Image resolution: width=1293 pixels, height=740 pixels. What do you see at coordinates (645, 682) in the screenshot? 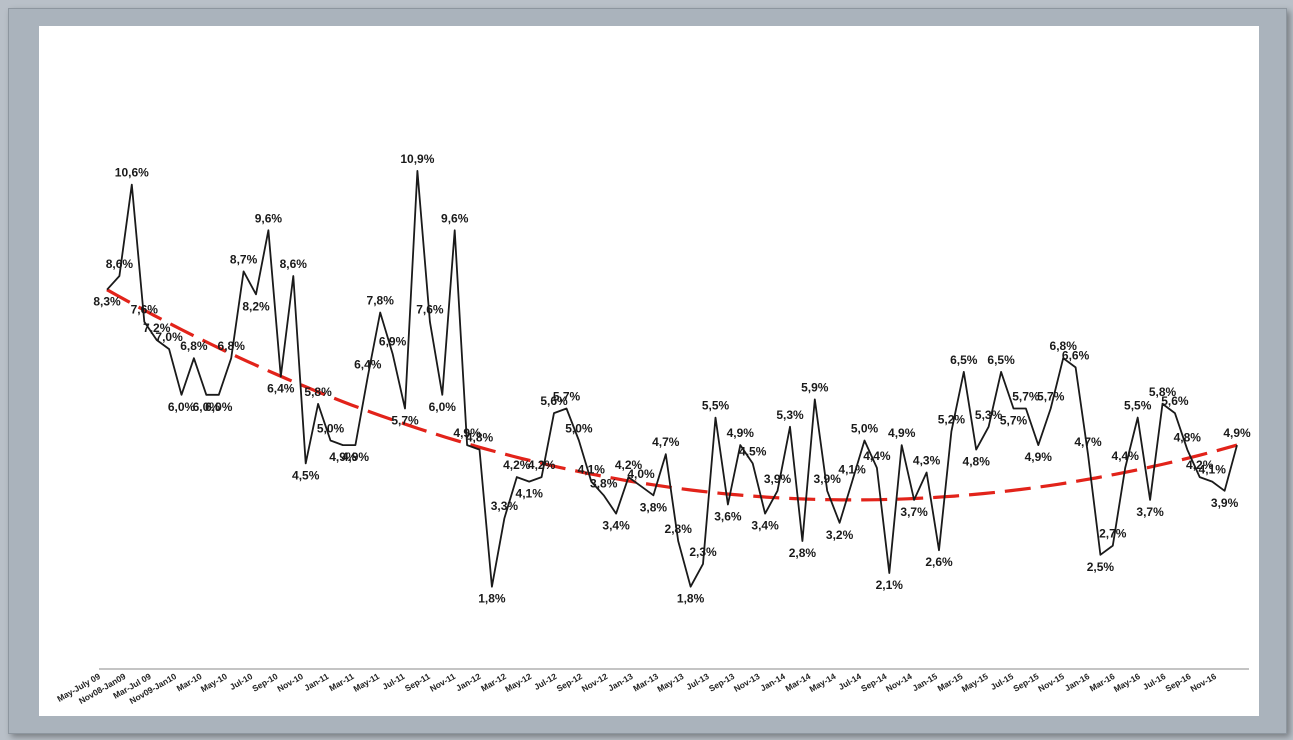
I see `x-tick-label: Mar-13` at bounding box center [645, 682].